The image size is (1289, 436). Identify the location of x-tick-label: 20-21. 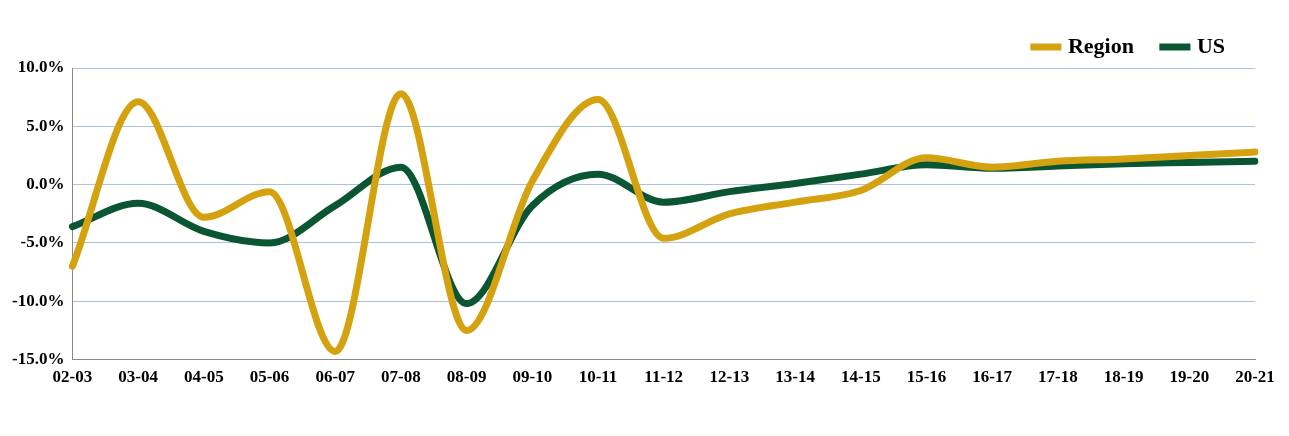
(1255, 377).